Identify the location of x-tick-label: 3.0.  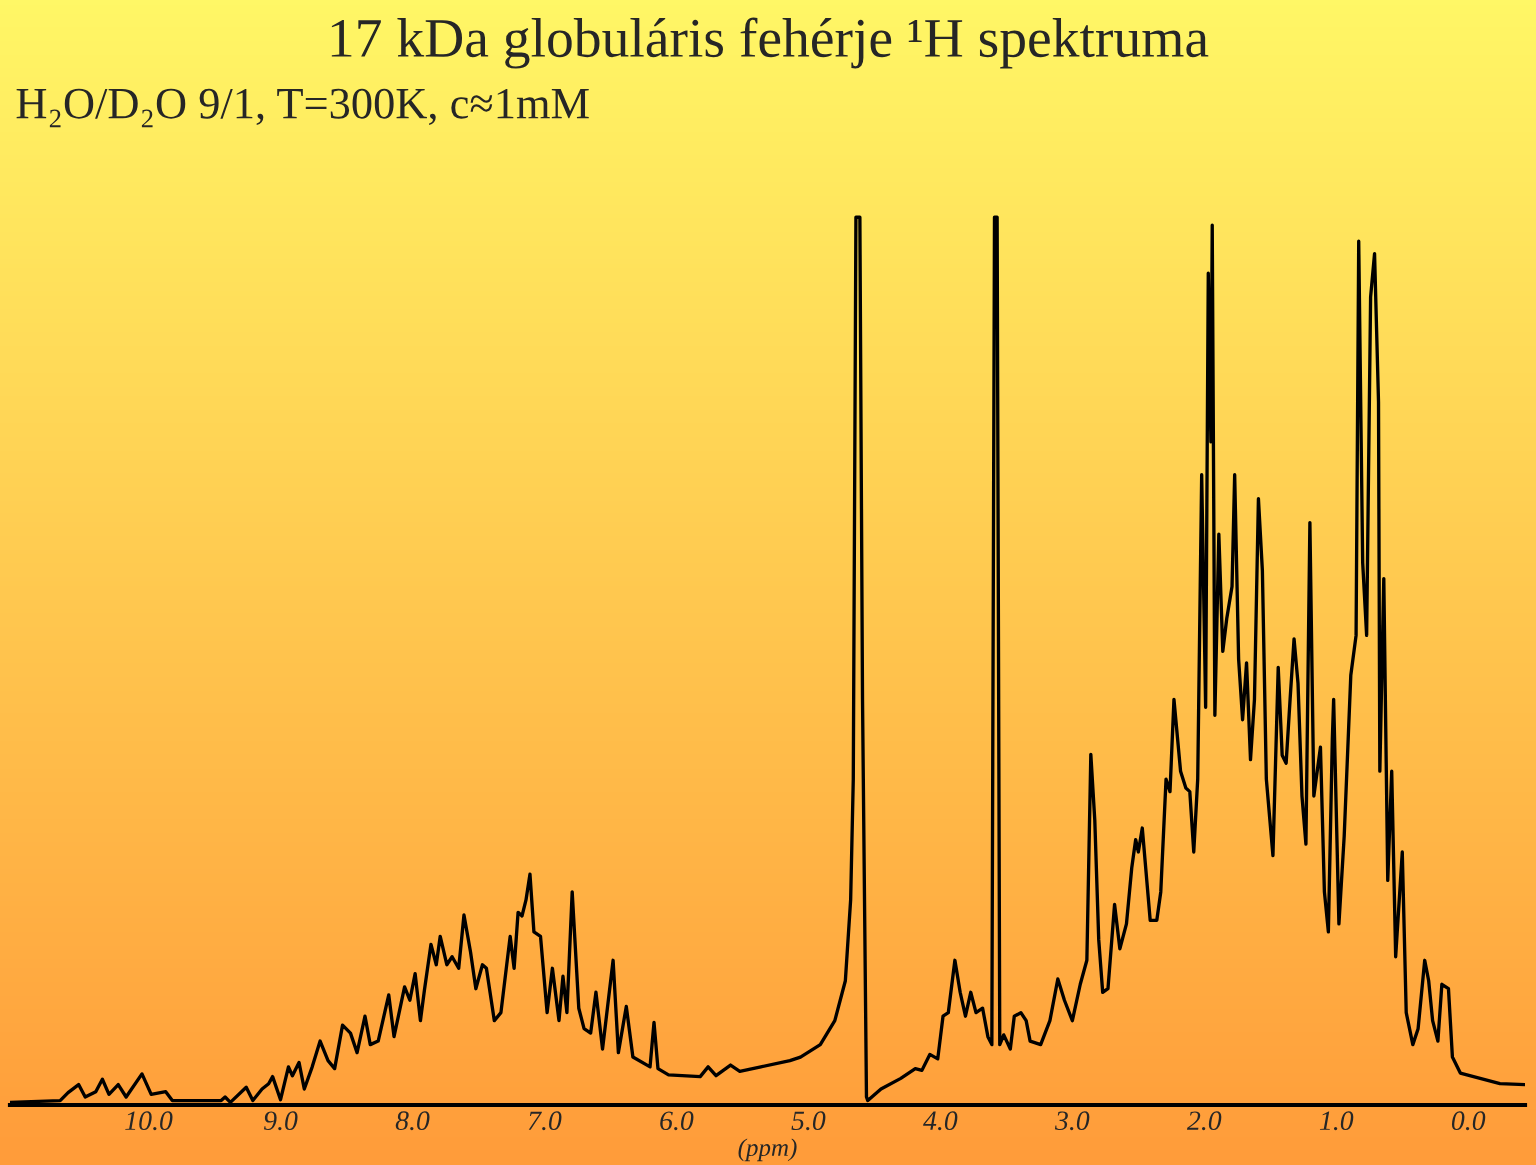
(1072, 1121).